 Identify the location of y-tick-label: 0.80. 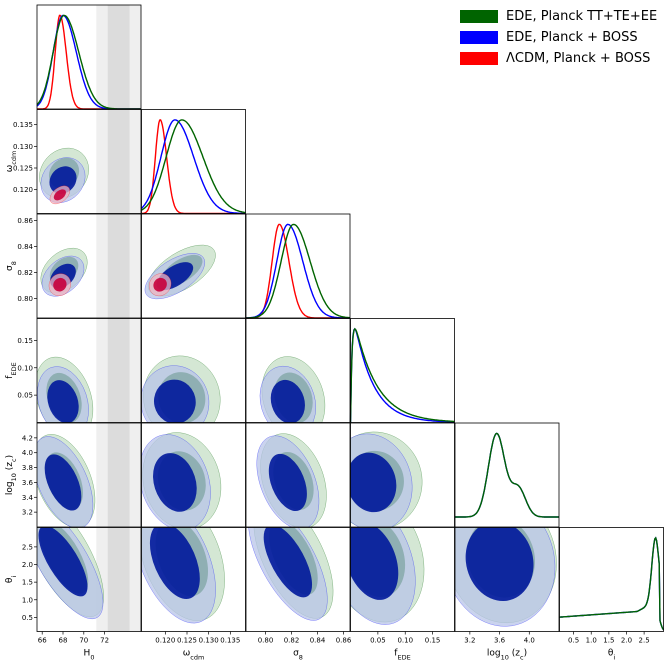
(25, 299).